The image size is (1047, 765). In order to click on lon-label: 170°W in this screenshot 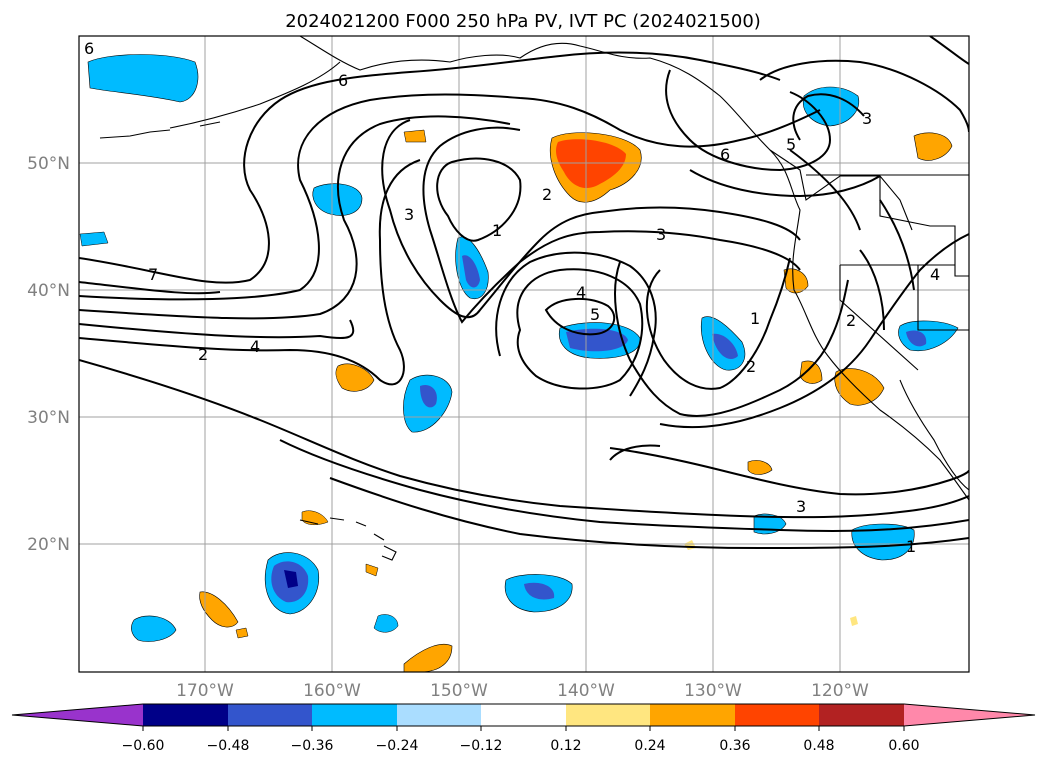, I will do `click(205, 691)`.